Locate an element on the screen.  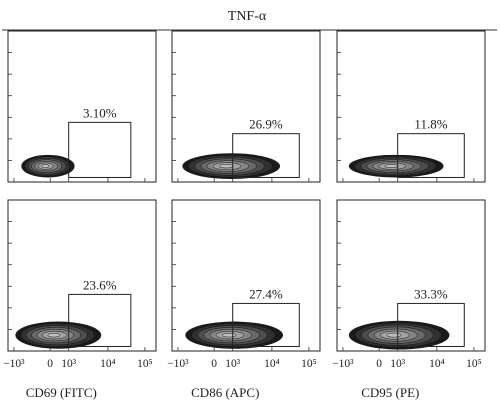
x-axis-label: CD86 (APC) is located at coordinates (225, 392).